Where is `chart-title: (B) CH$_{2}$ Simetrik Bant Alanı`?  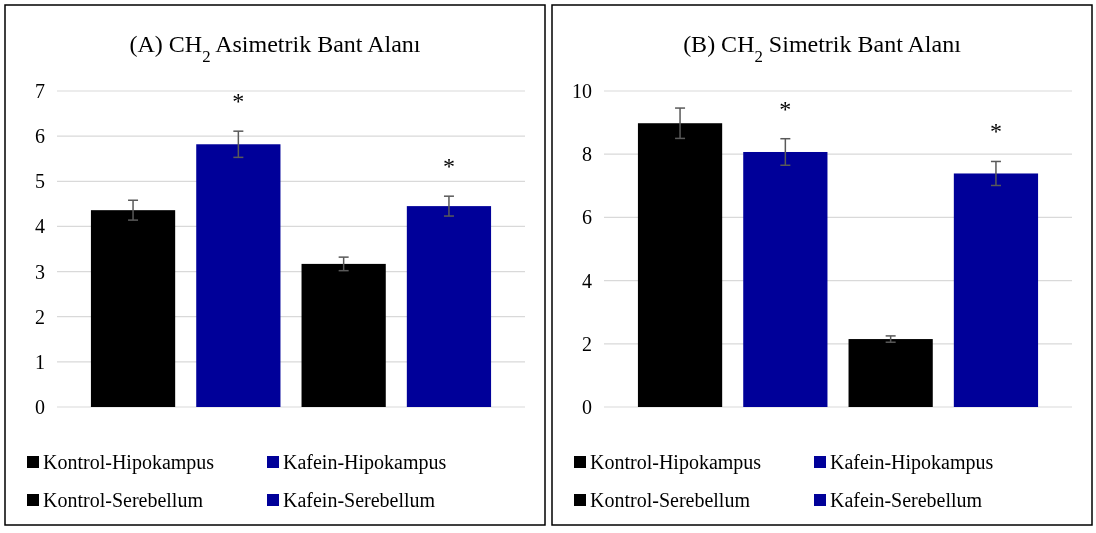 chart-title: (B) CH$_{2}$ Simetrik Bant Alanı is located at coordinates (822, 48).